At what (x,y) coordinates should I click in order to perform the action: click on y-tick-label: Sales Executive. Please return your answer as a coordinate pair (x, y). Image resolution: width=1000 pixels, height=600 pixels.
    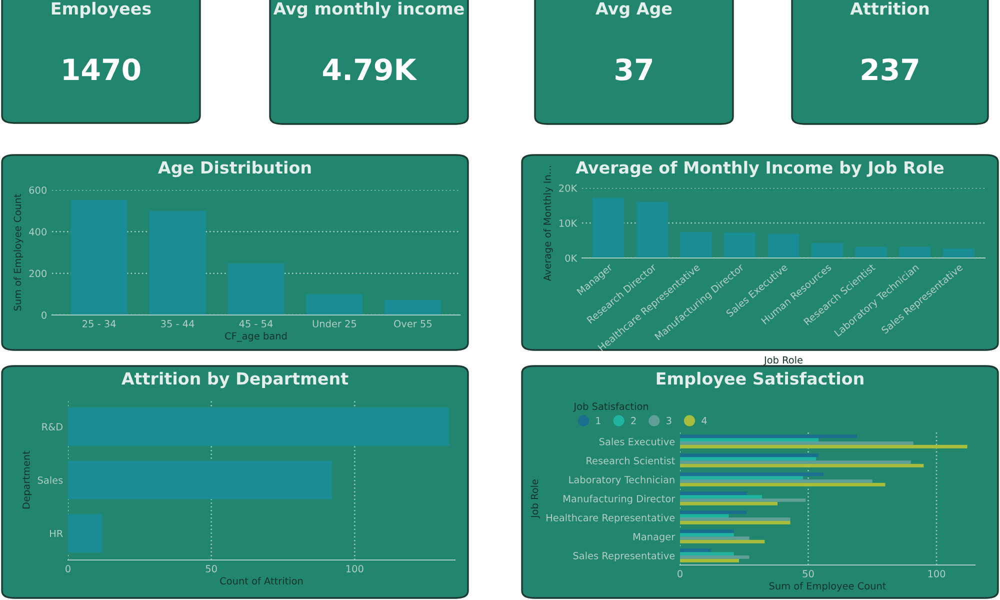
    Looking at the image, I should click on (637, 442).